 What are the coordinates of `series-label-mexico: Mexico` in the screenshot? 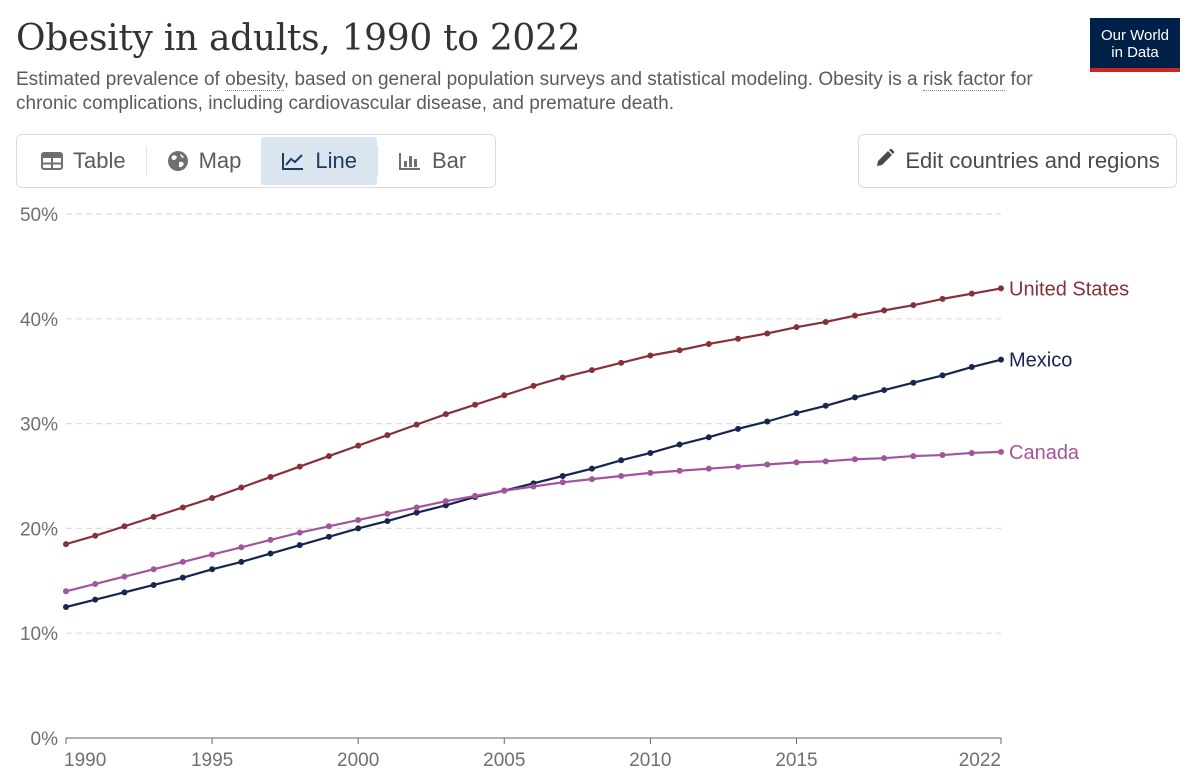 It's located at (1040, 361).